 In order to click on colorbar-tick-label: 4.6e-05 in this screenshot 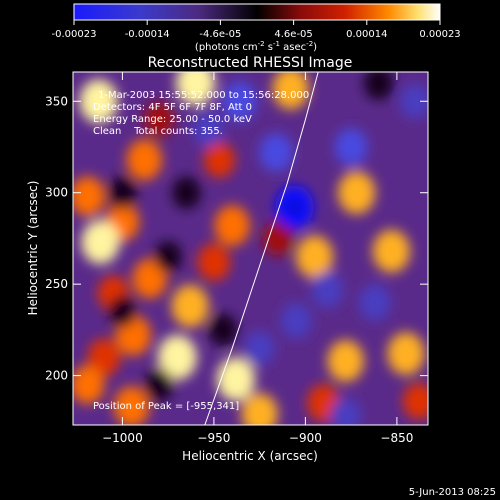, I will do `click(293, 34)`.